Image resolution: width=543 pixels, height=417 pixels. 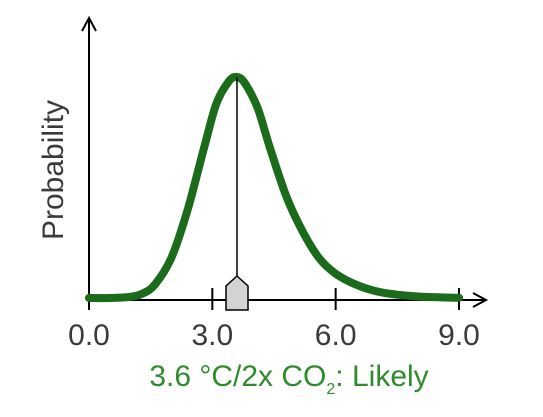 What do you see at coordinates (89, 23) in the screenshot?
I see `y-axis-arrowhead` at bounding box center [89, 23].